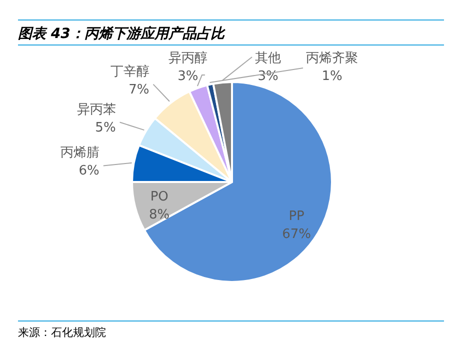  What do you see at coordinates (332, 76) in the screenshot?
I see `data-label: 1%` at bounding box center [332, 76].